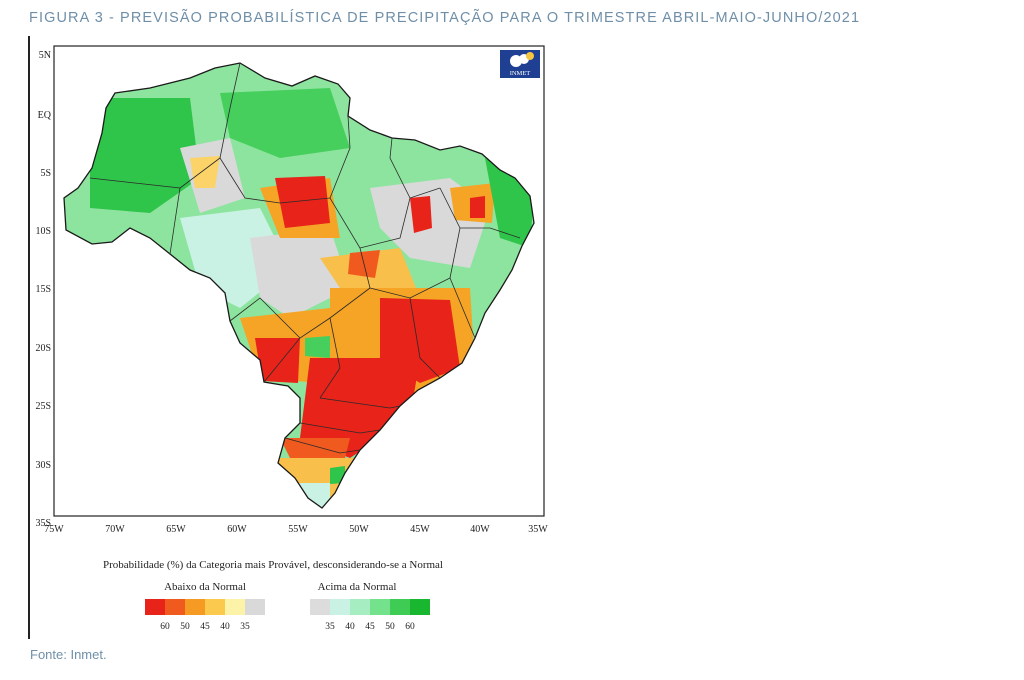  Describe the element at coordinates (357, 587) in the screenshot. I see `legend-above-title: Acima da Normal` at that location.